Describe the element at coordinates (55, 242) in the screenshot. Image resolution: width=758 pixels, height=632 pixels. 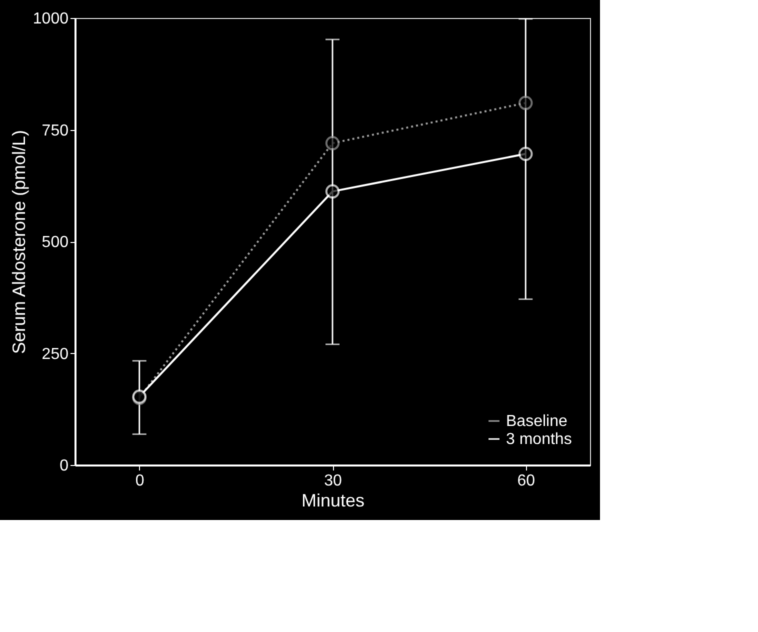
I see `y-tick-label: 500` at that location.